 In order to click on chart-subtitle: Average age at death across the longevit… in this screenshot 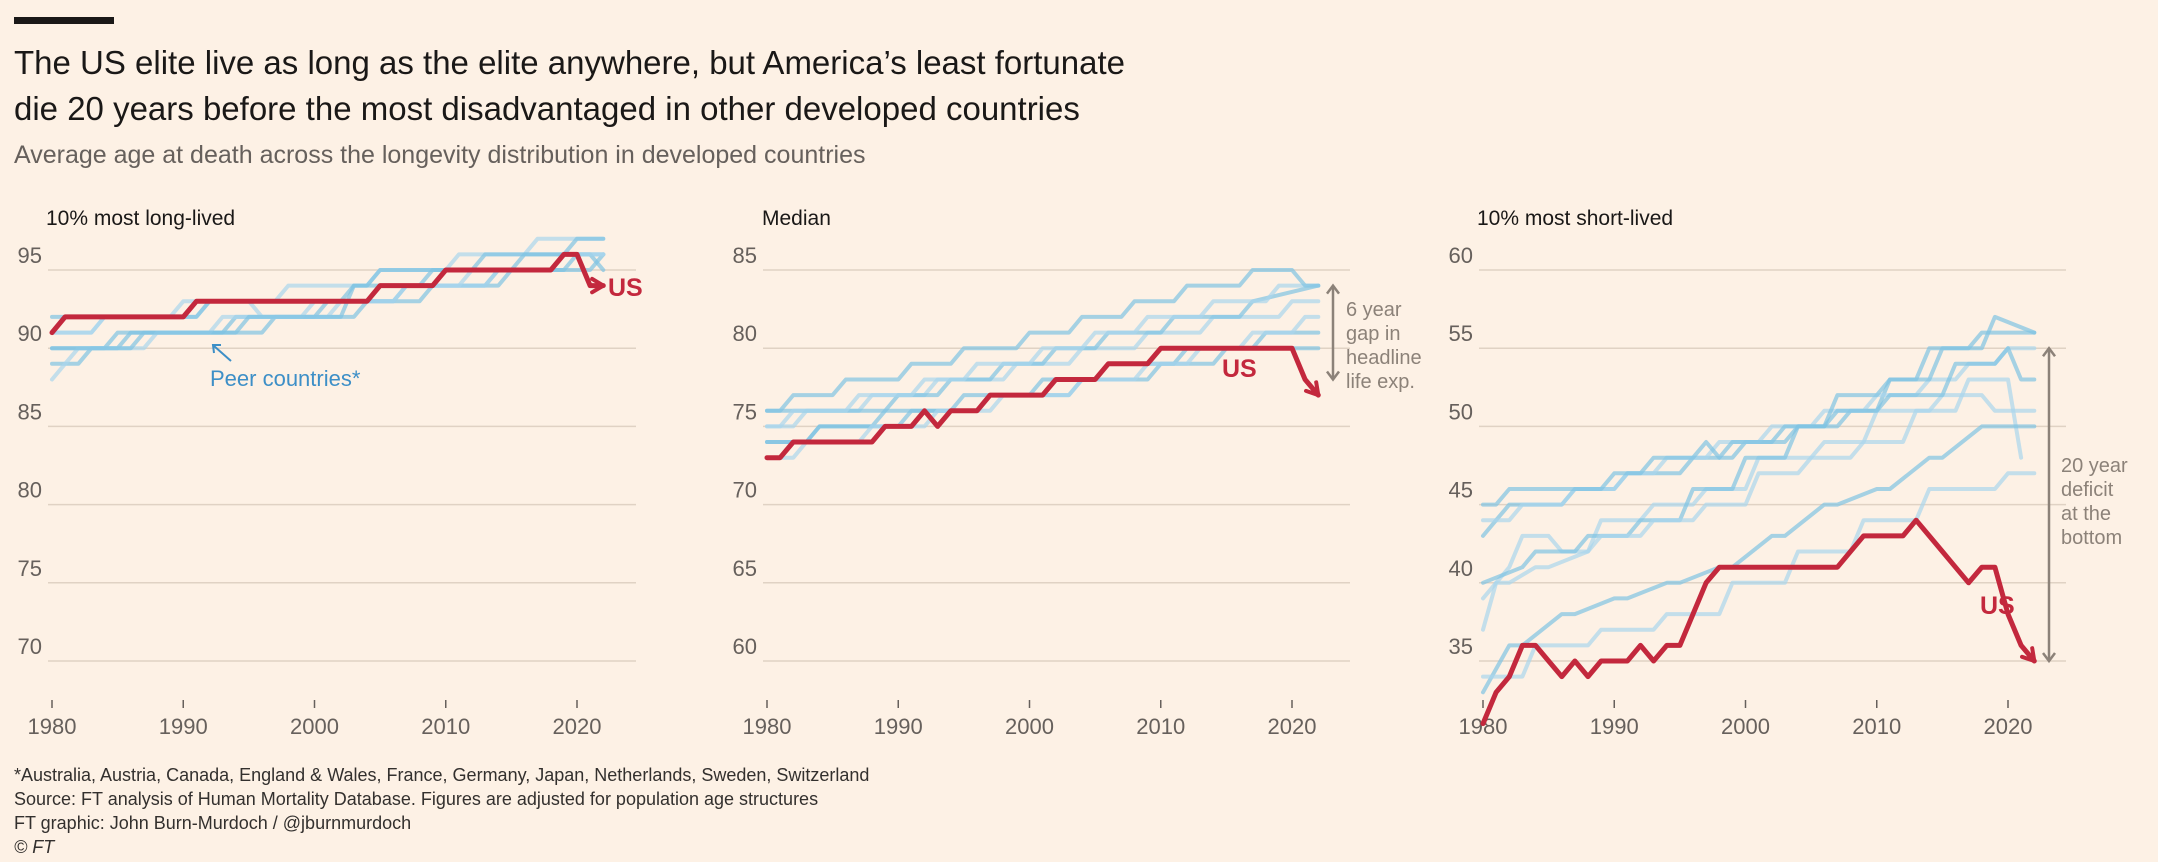, I will do `click(440, 155)`.